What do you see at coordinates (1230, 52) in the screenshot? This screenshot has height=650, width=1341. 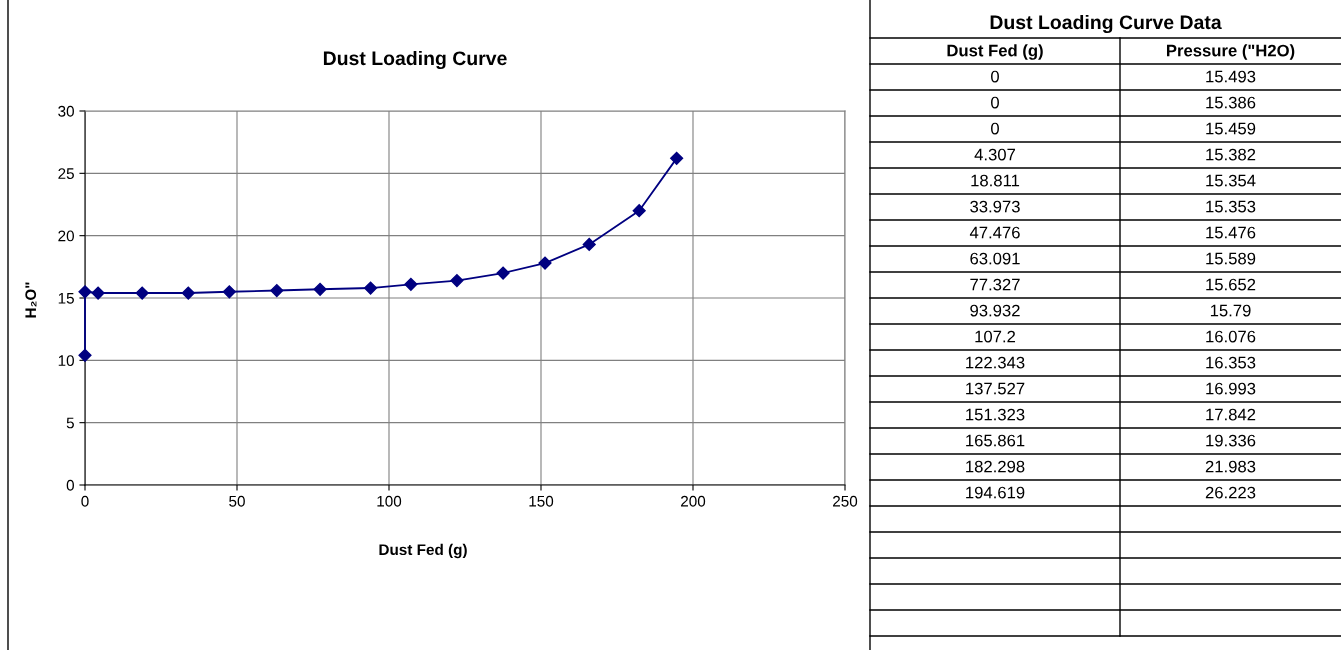 I see `text: Pressure ("H2O)` at bounding box center [1230, 52].